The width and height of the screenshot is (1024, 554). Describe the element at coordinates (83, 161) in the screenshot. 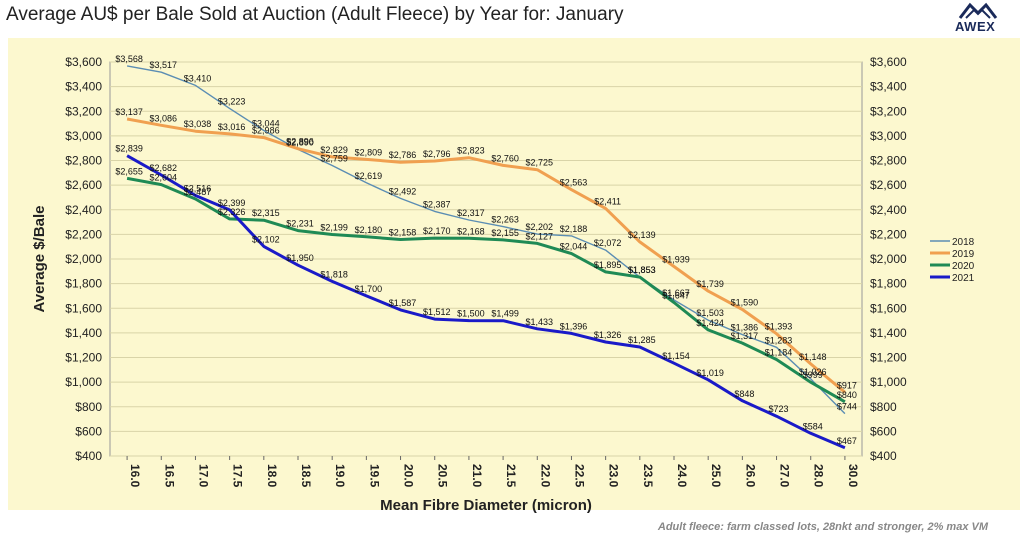

I see `y-tick-label: $2,800` at that location.